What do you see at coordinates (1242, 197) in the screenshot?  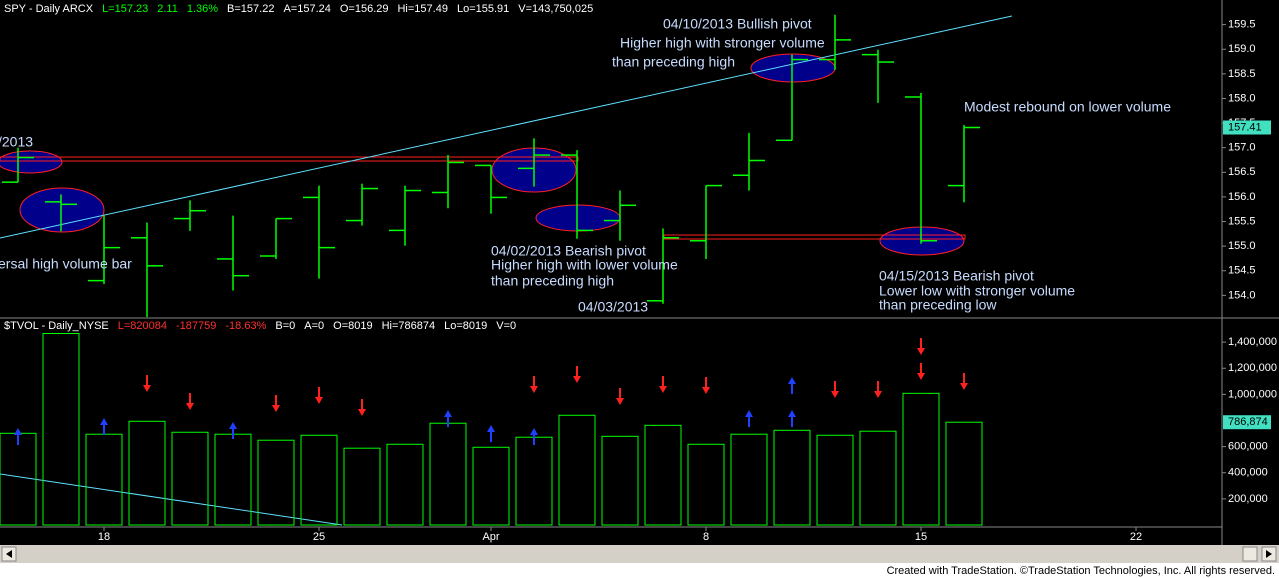 I see `y-tick-label: 156.0` at bounding box center [1242, 197].